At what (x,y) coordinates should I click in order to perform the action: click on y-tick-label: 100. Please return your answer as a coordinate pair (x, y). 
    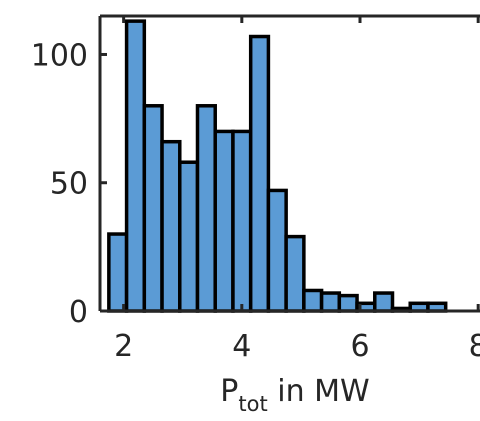
    Looking at the image, I should click on (59, 55).